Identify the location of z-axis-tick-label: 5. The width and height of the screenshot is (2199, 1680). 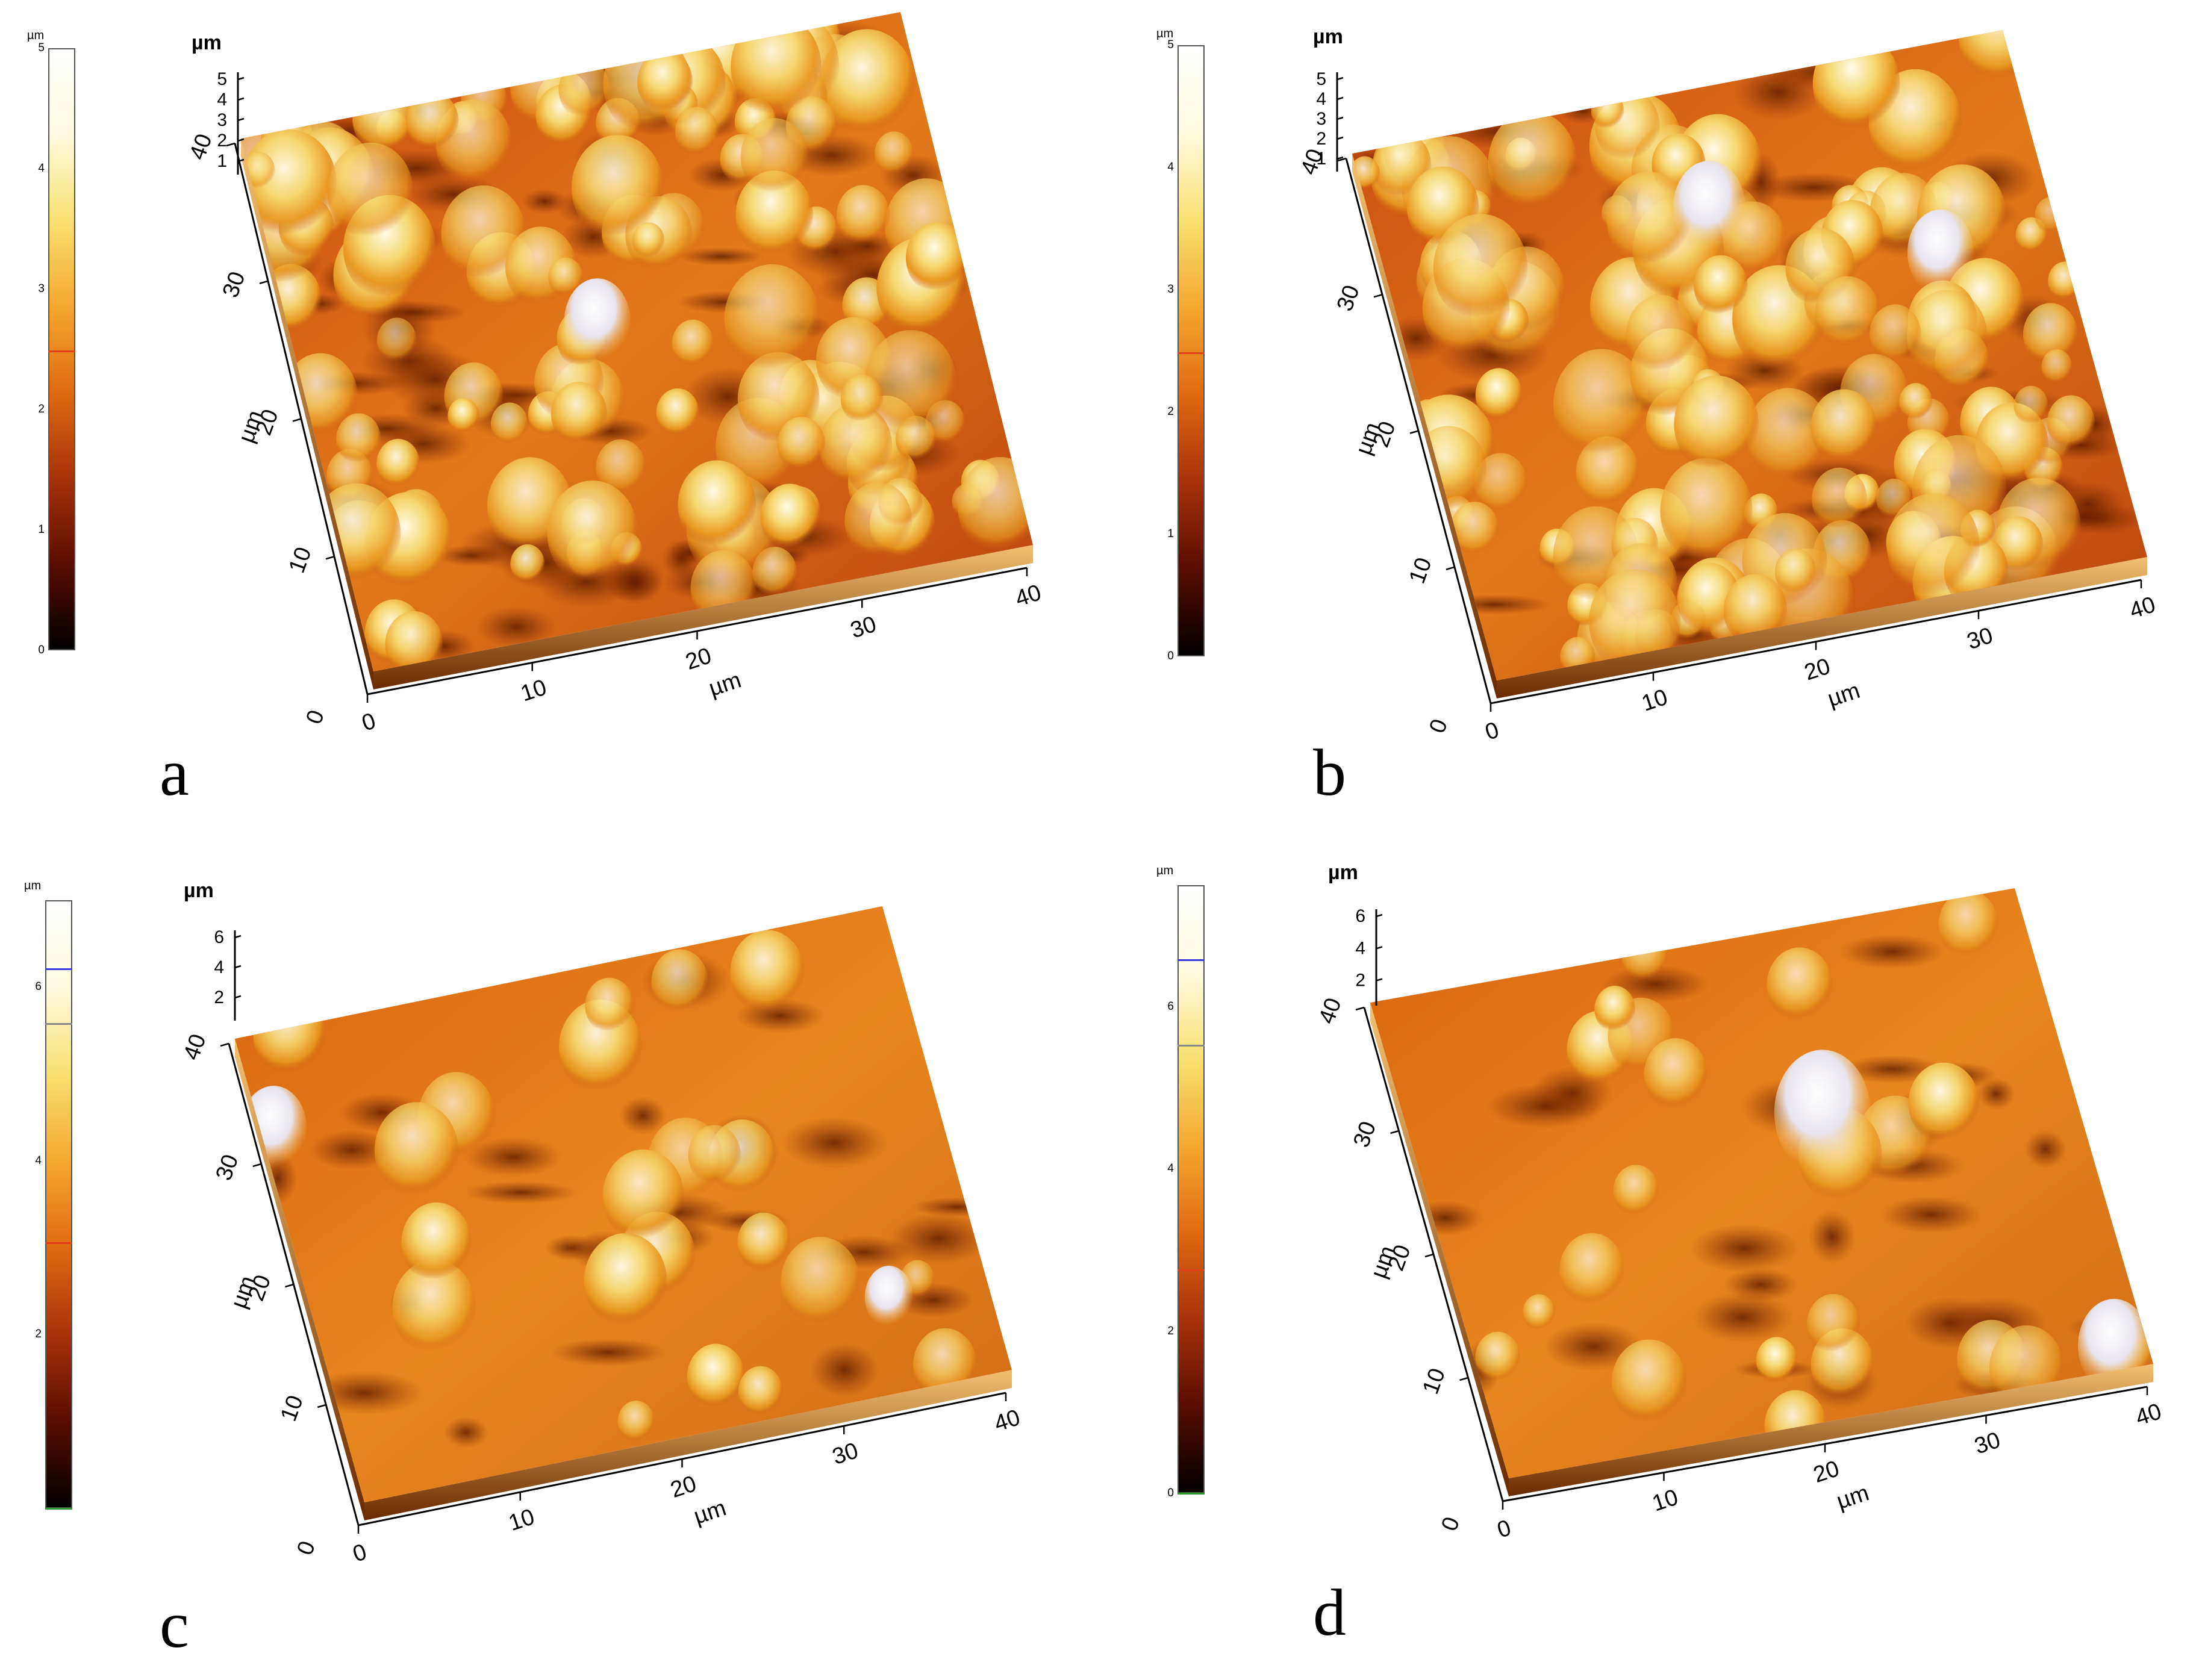
(222, 79).